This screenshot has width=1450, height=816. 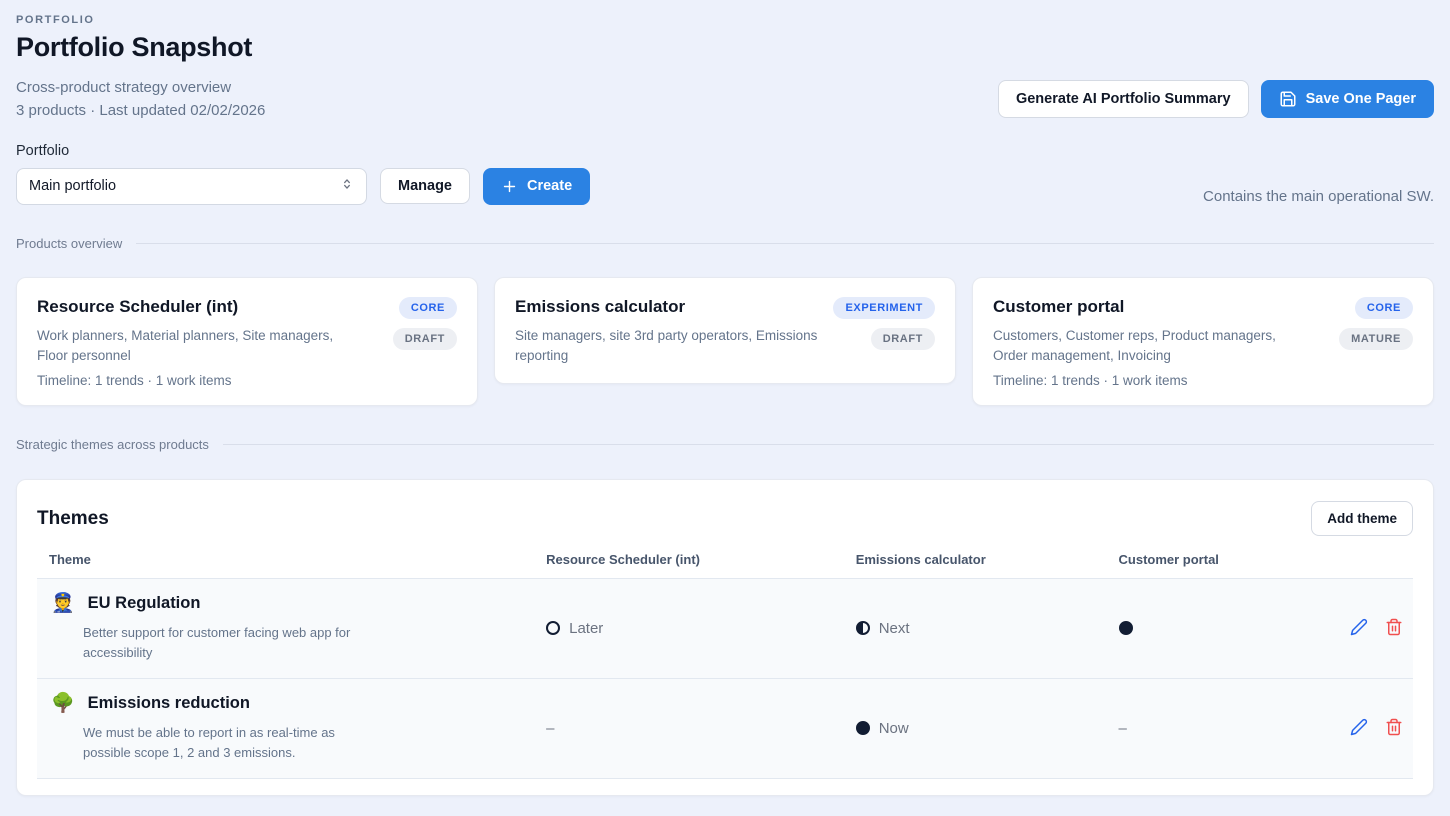 I want to click on status-label: Now, so click(x=893, y=728).